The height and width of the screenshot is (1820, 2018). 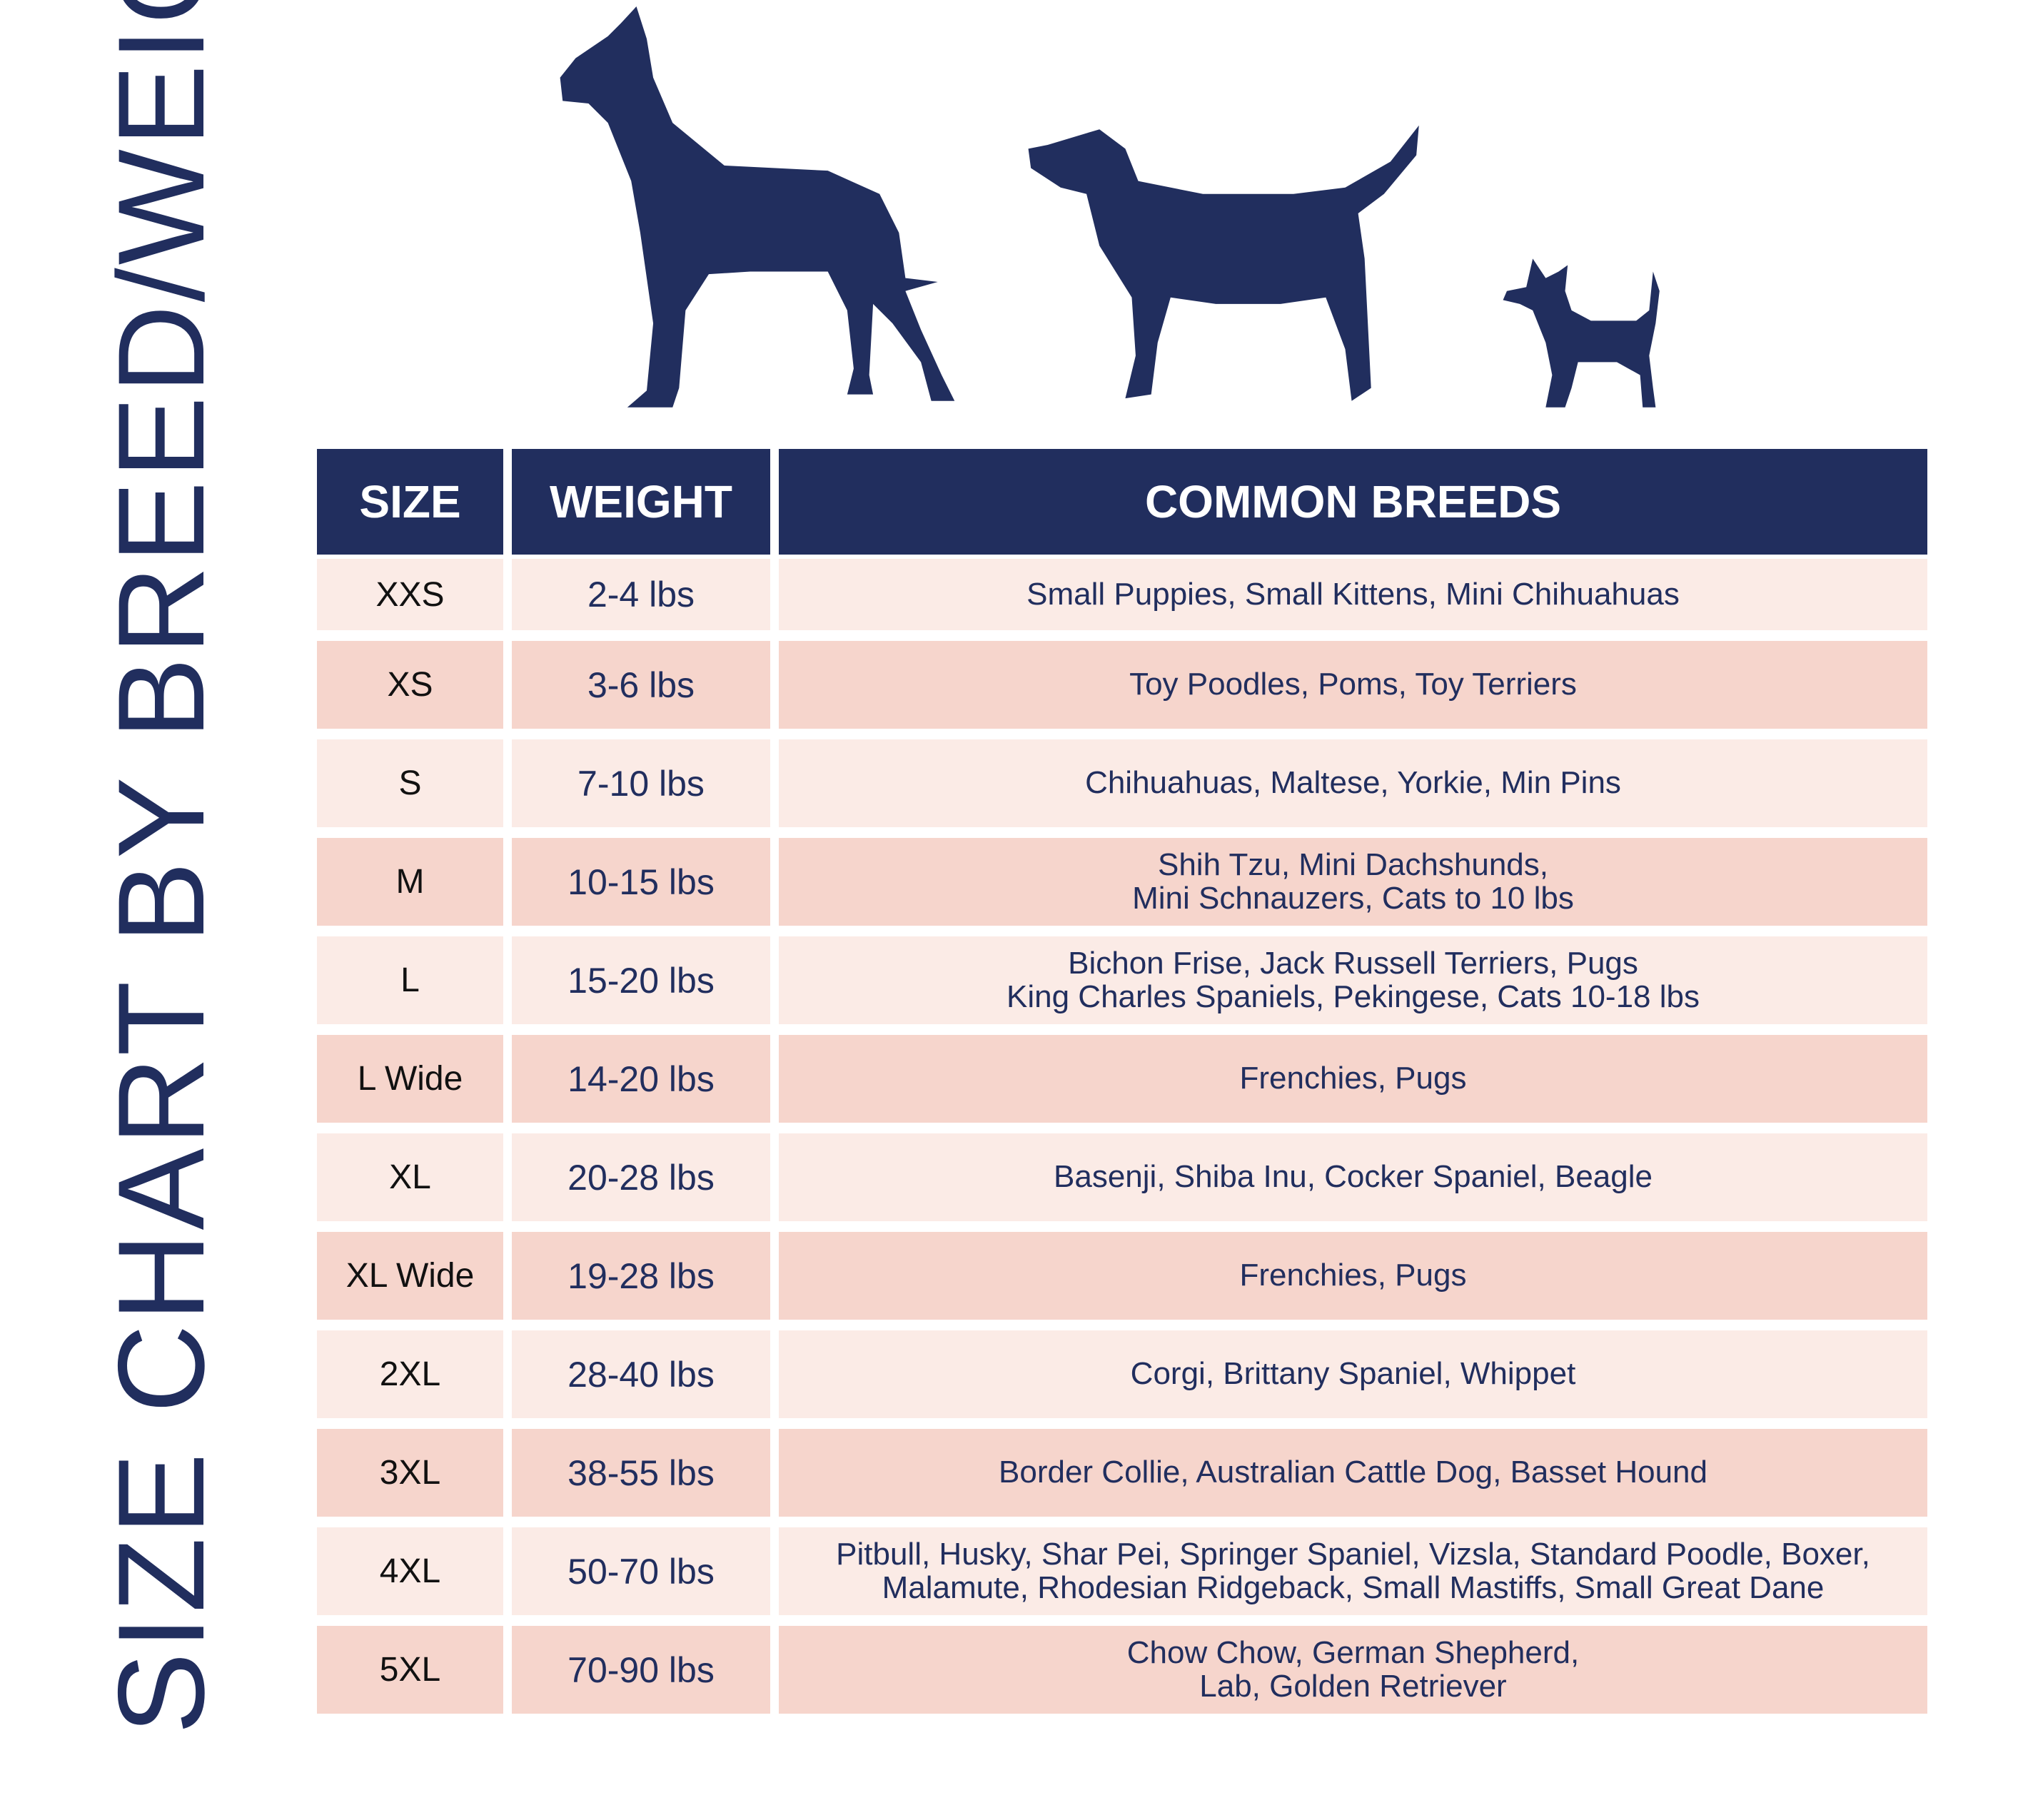 I want to click on size-cell: L, so click(x=410, y=980).